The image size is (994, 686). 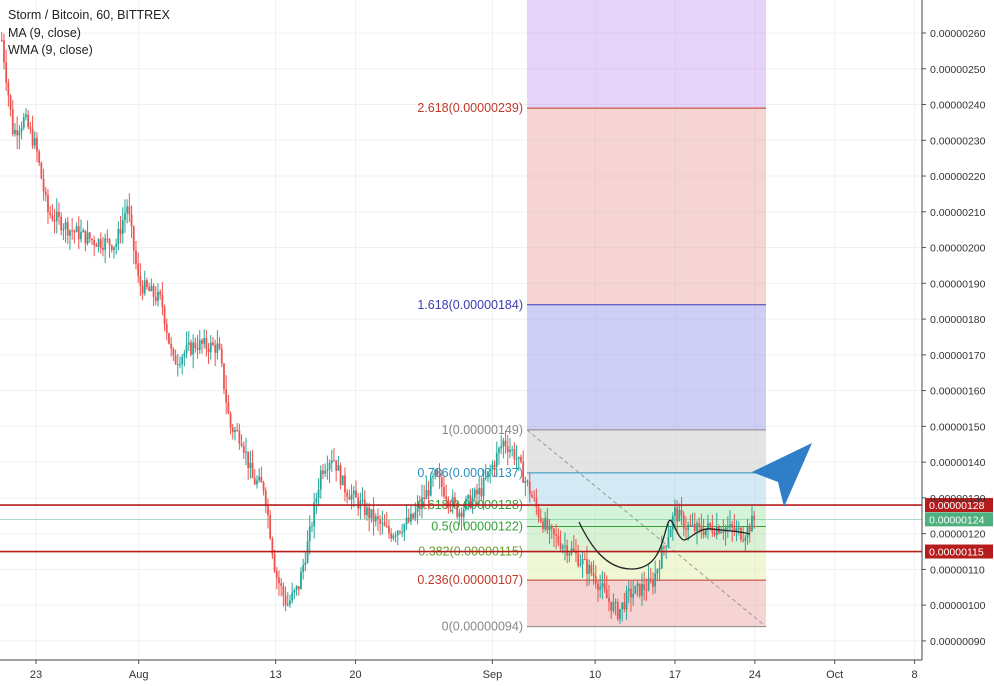 I want to click on current-price-tag-label: 0.00000124, so click(x=957, y=520).